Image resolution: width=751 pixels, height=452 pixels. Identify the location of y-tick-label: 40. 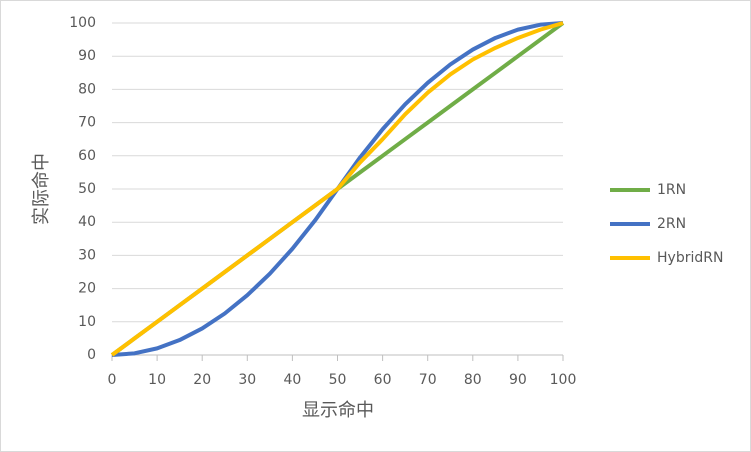
(87, 222).